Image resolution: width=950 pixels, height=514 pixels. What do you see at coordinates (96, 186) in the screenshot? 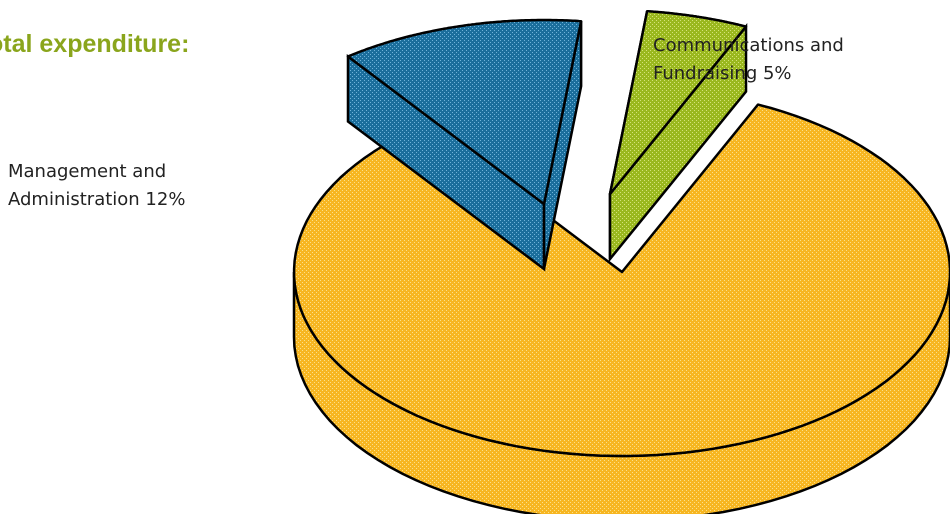
I see `slice-label-management: Management and Administration 12%` at bounding box center [96, 186].